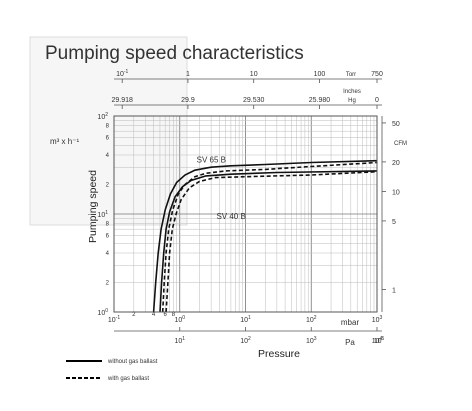 This screenshot has width=472, height=411. What do you see at coordinates (230, 216) in the screenshot?
I see `annotation-label-1: SV 40 B` at bounding box center [230, 216].